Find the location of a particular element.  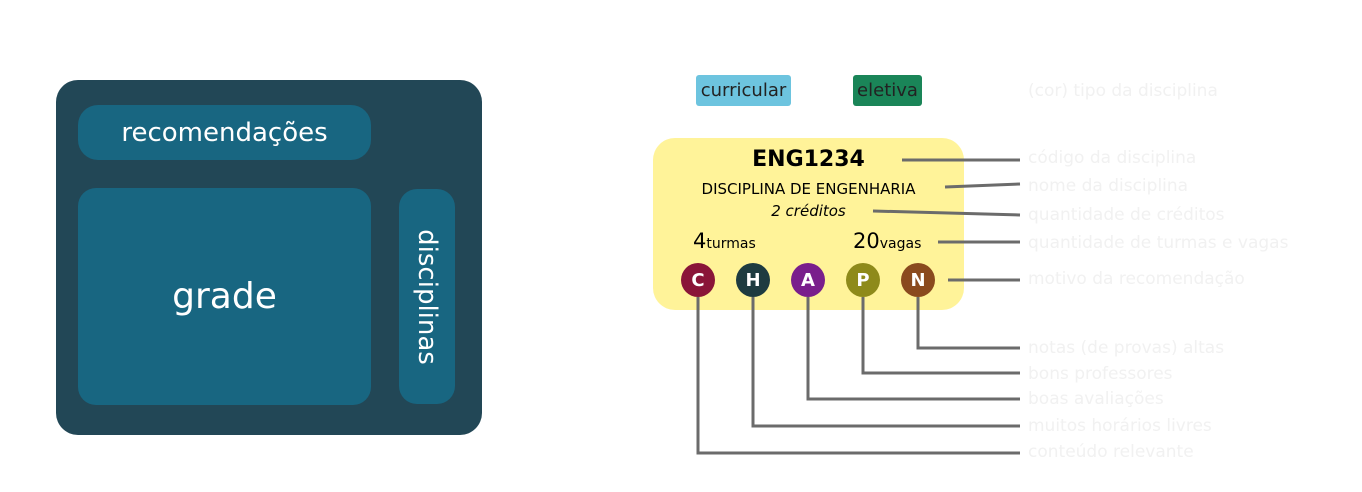

line-avaliacoes is located at coordinates (913, 349).